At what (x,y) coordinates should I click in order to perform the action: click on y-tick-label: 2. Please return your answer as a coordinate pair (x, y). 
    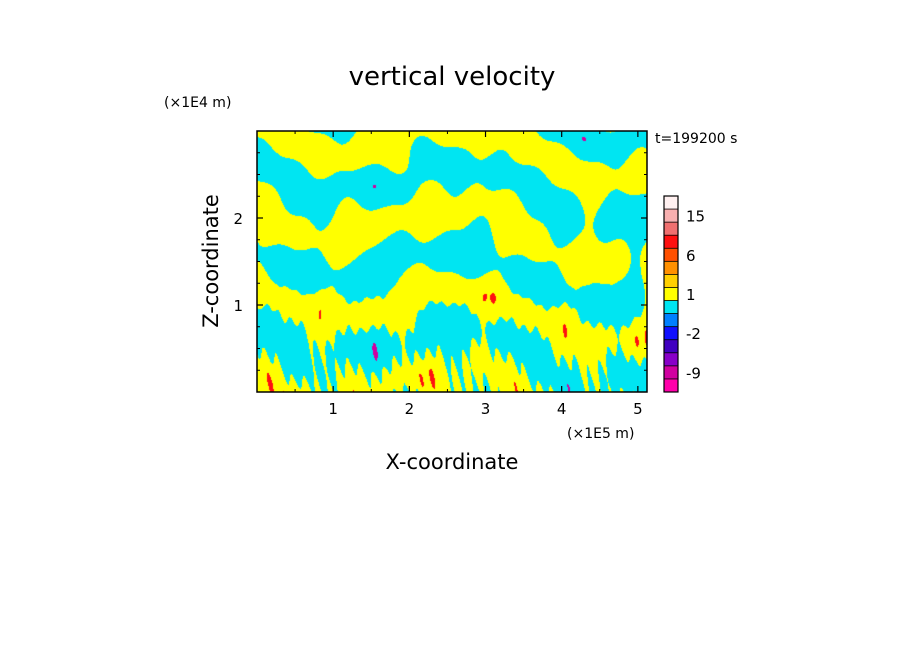
    Looking at the image, I should click on (238, 219).